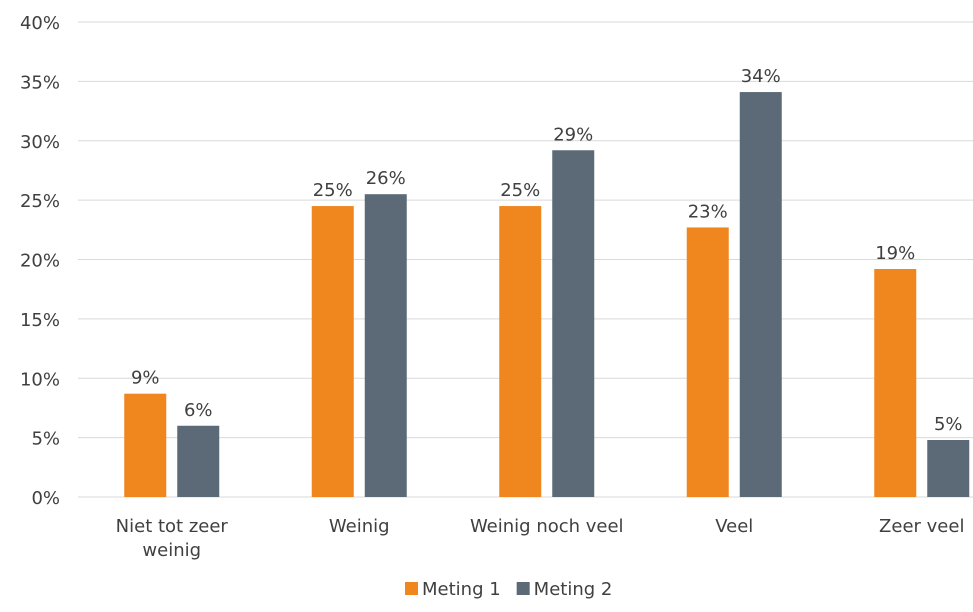 Image resolution: width=973 pixels, height=612 pixels. What do you see at coordinates (761, 76) in the screenshot?
I see `data-label: 34%` at bounding box center [761, 76].